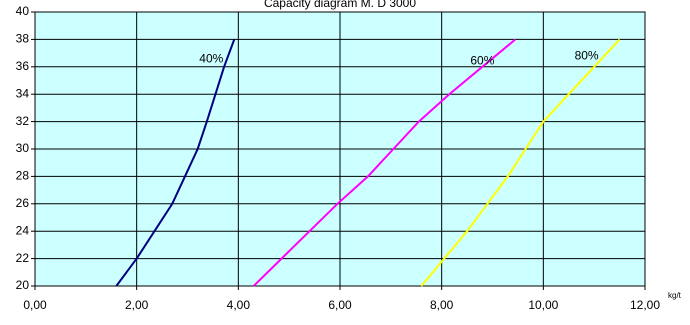 The height and width of the screenshot is (325, 690). I want to click on series-line, so click(175, 163).